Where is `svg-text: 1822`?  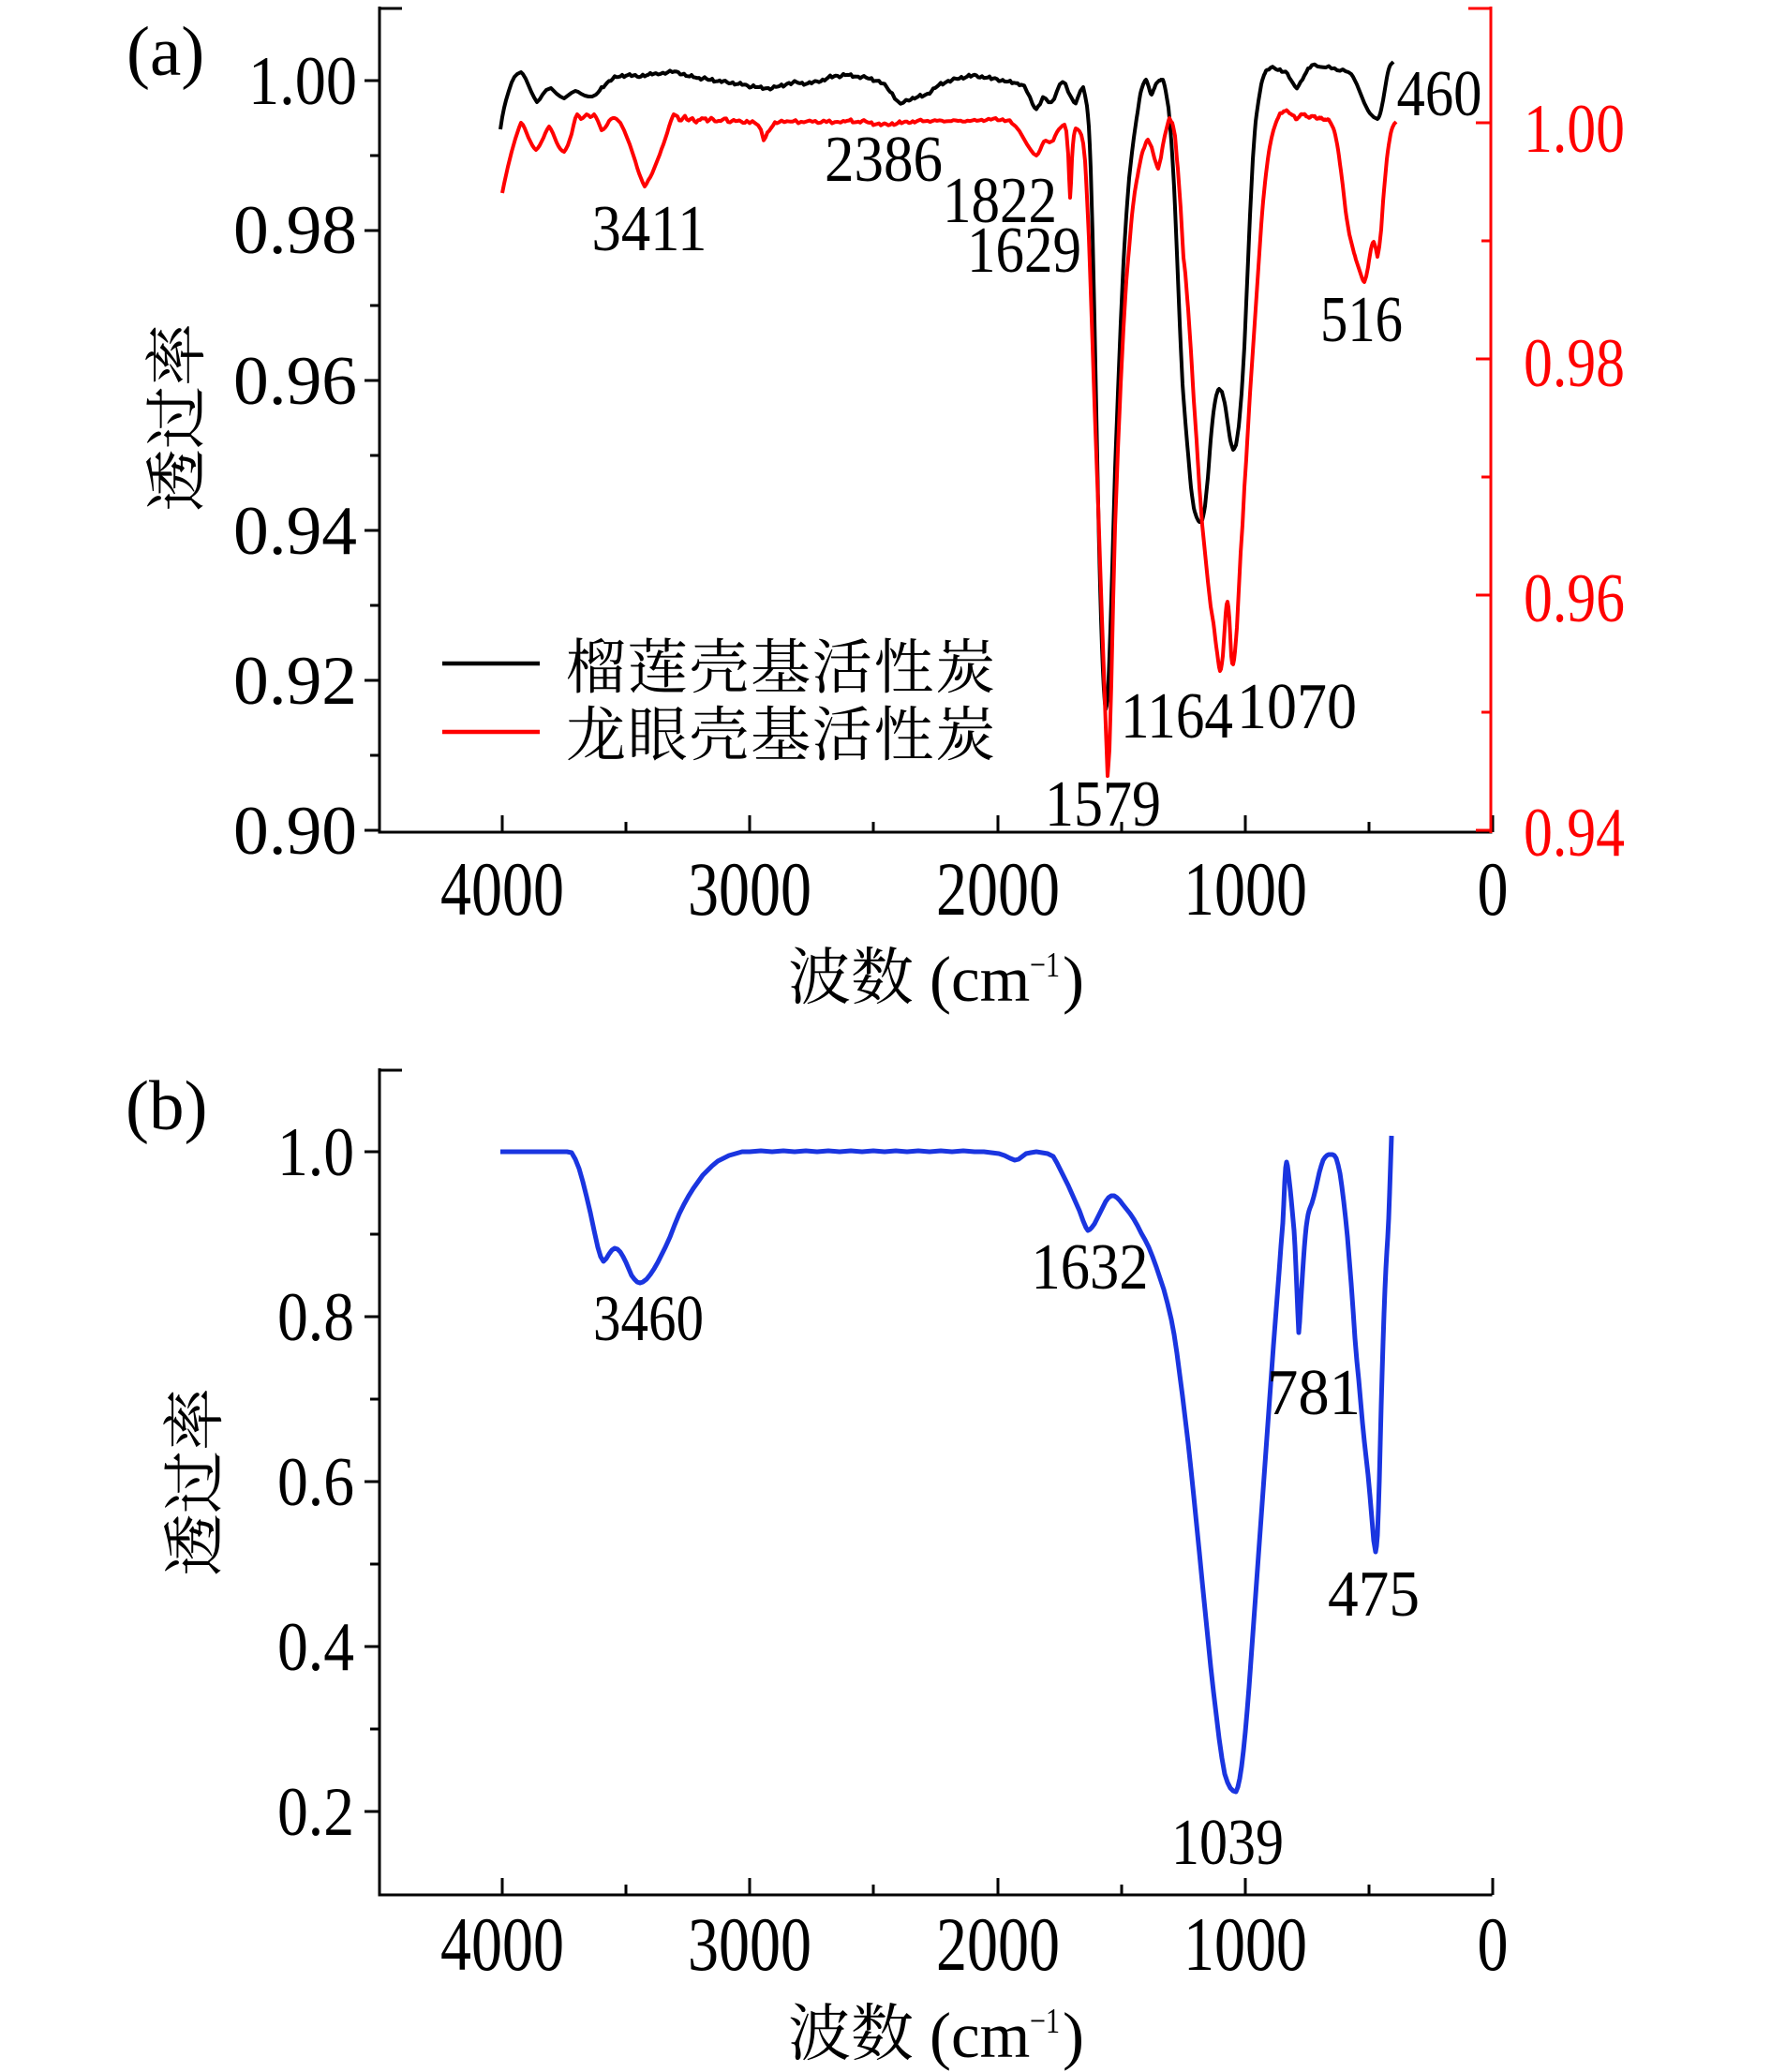 svg-text: 1822 is located at coordinates (1000, 201).